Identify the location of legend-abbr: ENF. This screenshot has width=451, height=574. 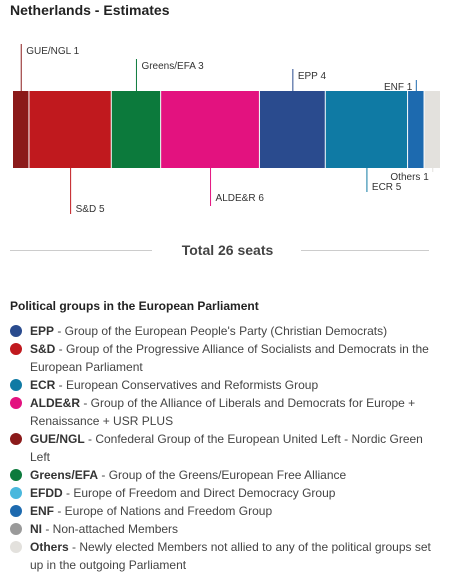
(42, 511).